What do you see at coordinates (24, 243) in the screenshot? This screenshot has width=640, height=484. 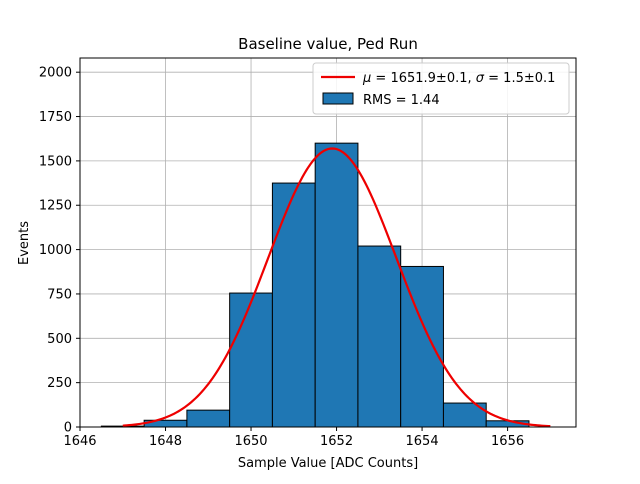 I see `y-axis-label: Events` at bounding box center [24, 243].